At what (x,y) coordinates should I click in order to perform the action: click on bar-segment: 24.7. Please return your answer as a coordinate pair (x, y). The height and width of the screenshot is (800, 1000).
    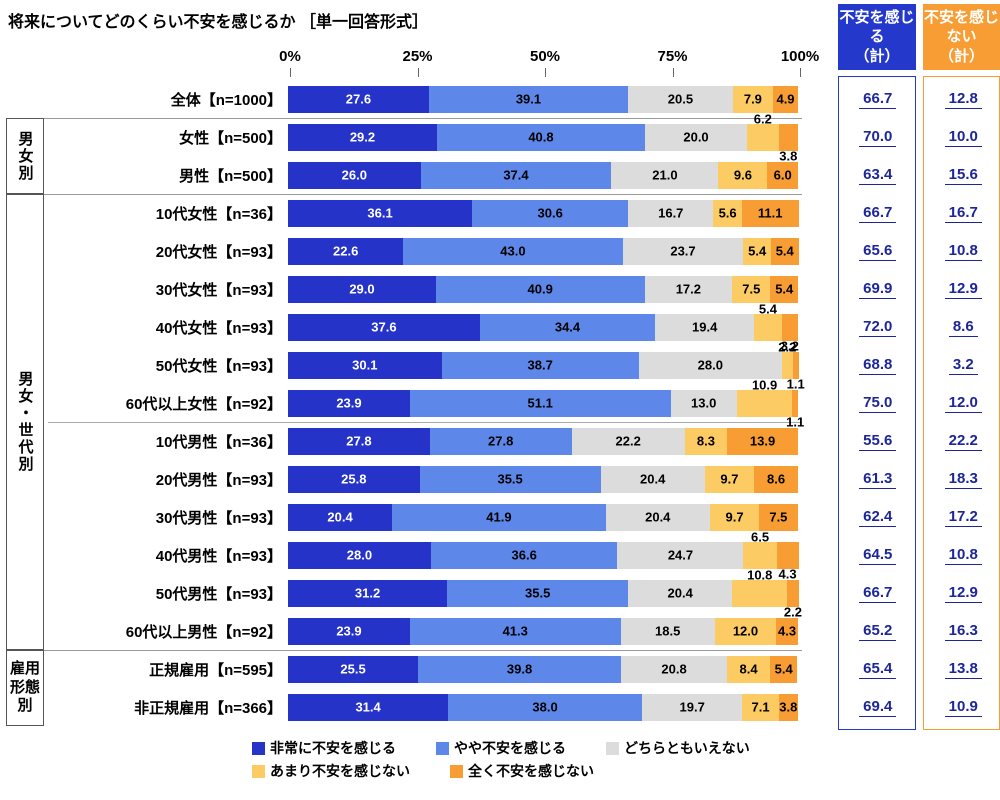
    Looking at the image, I should click on (680, 555).